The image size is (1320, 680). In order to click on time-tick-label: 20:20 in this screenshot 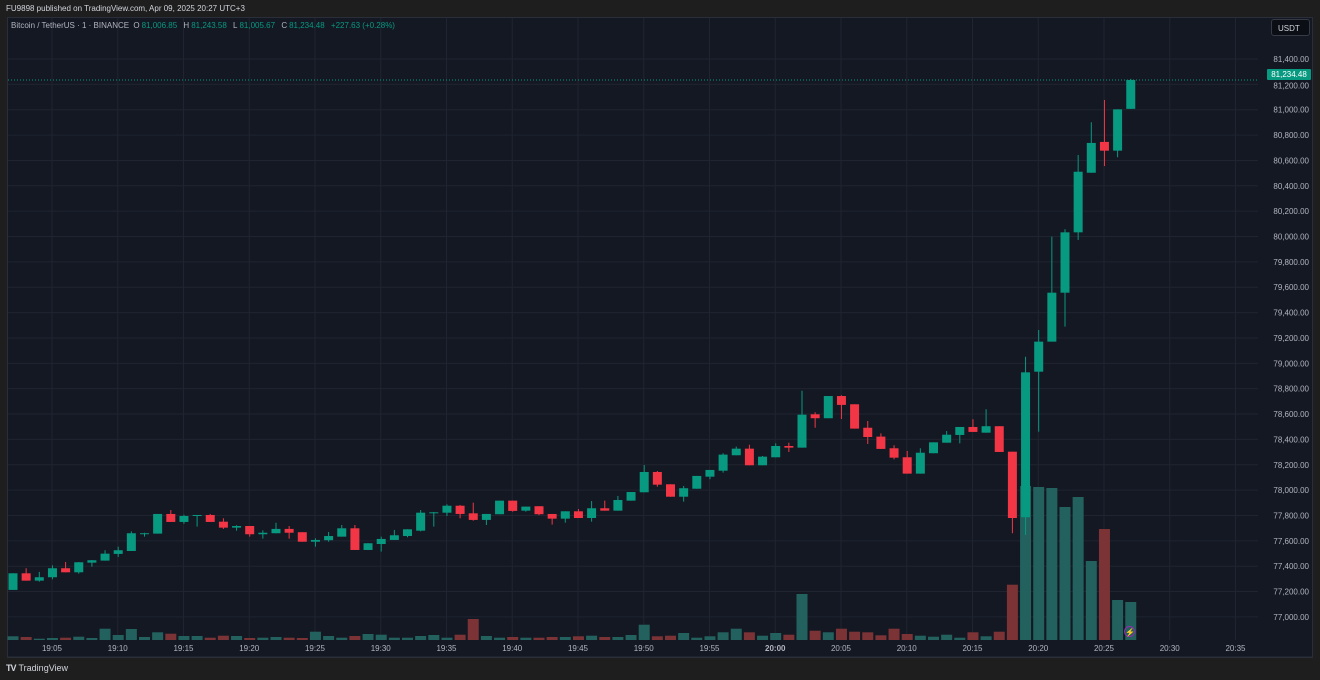, I will do `click(1038, 648)`.